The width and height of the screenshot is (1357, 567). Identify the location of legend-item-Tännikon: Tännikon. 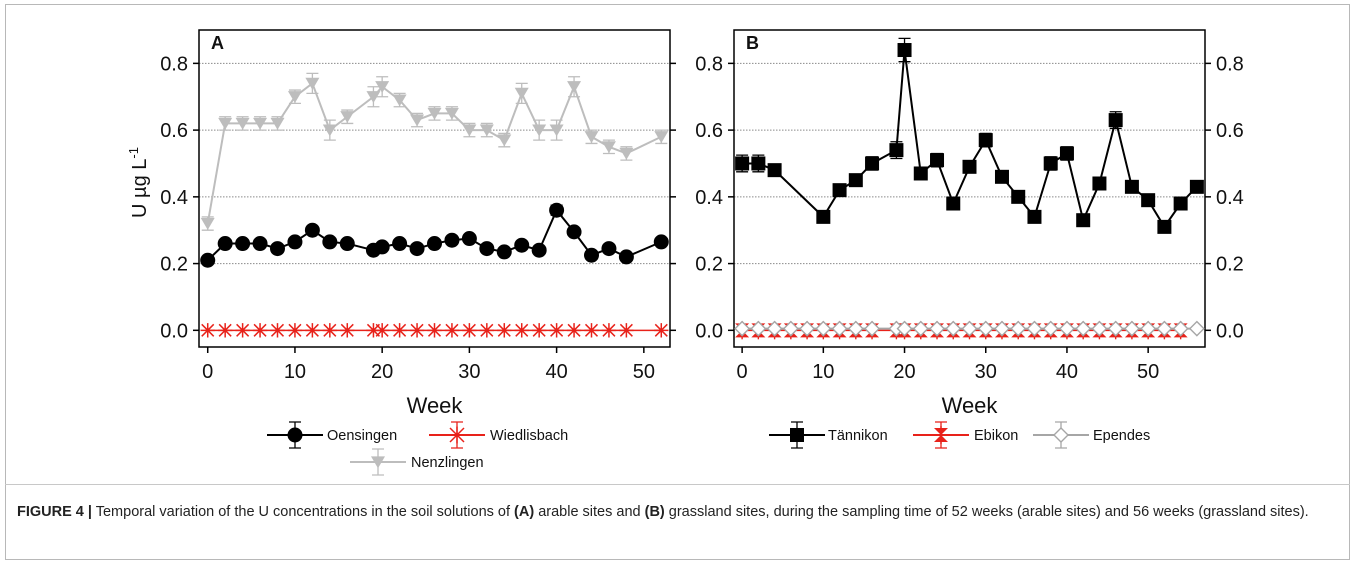
(828, 435).